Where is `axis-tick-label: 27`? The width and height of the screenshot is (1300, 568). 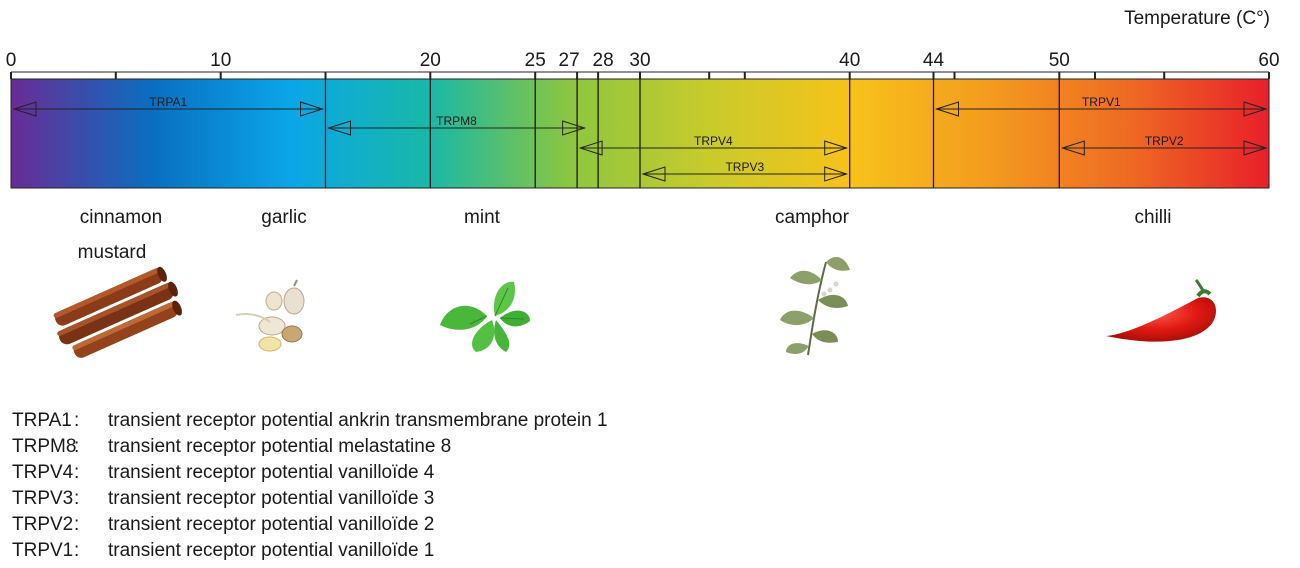 axis-tick-label: 27 is located at coordinates (569, 60).